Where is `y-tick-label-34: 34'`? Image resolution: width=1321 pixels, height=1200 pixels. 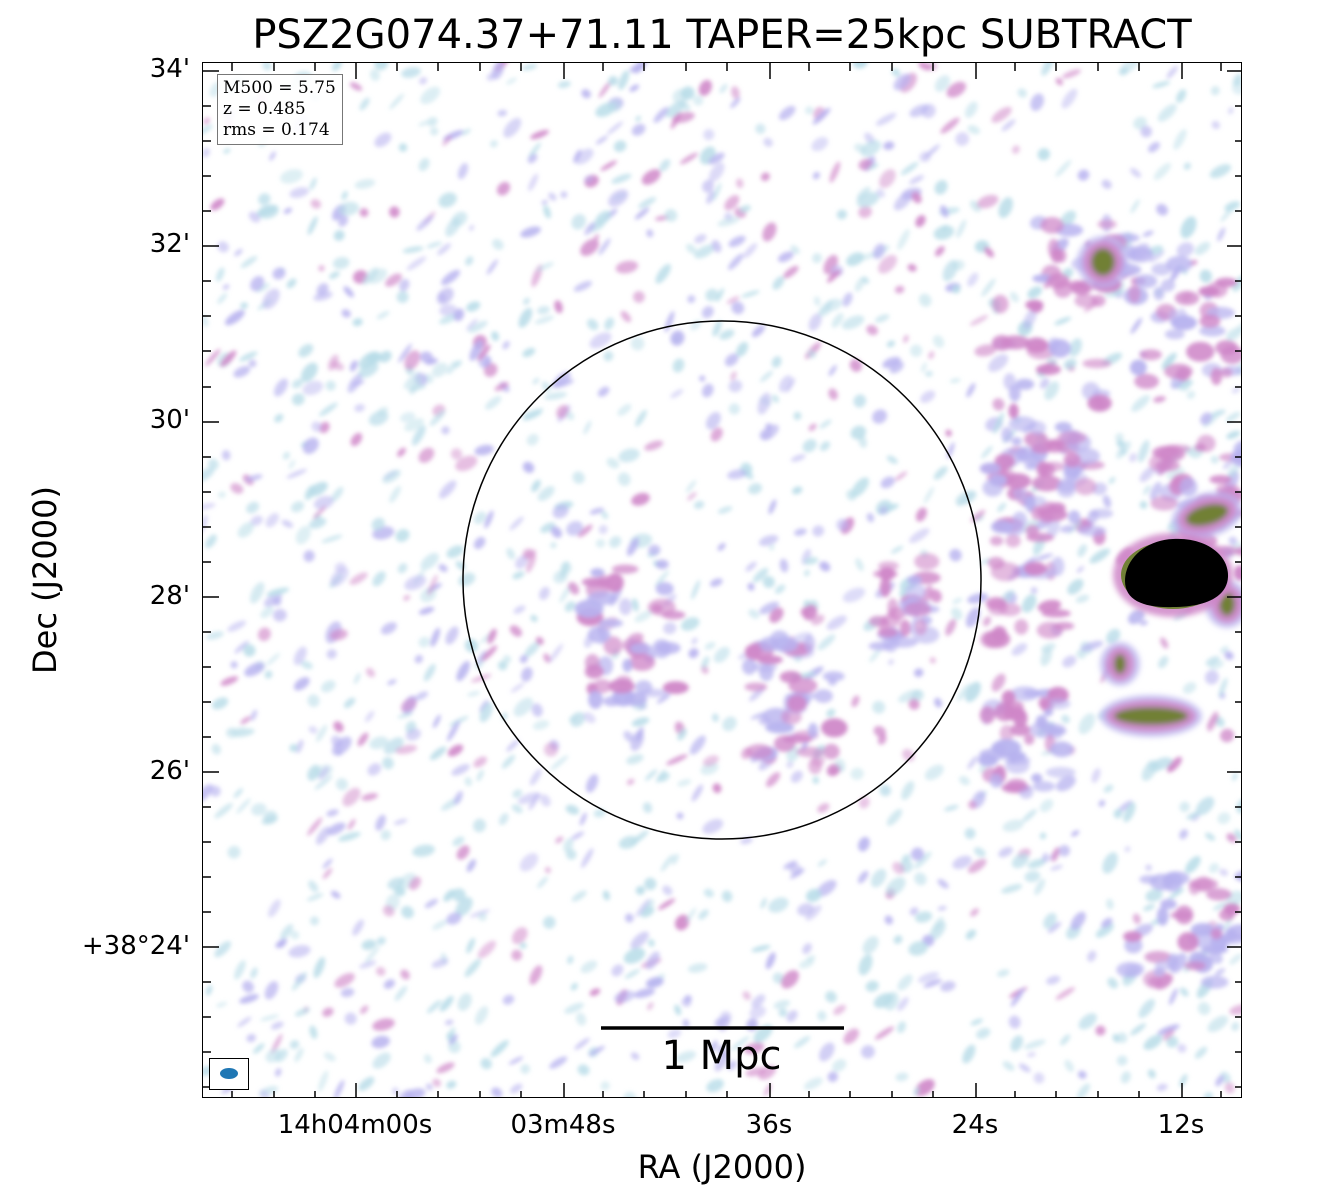 y-tick-label-34: 34' is located at coordinates (169, 69).